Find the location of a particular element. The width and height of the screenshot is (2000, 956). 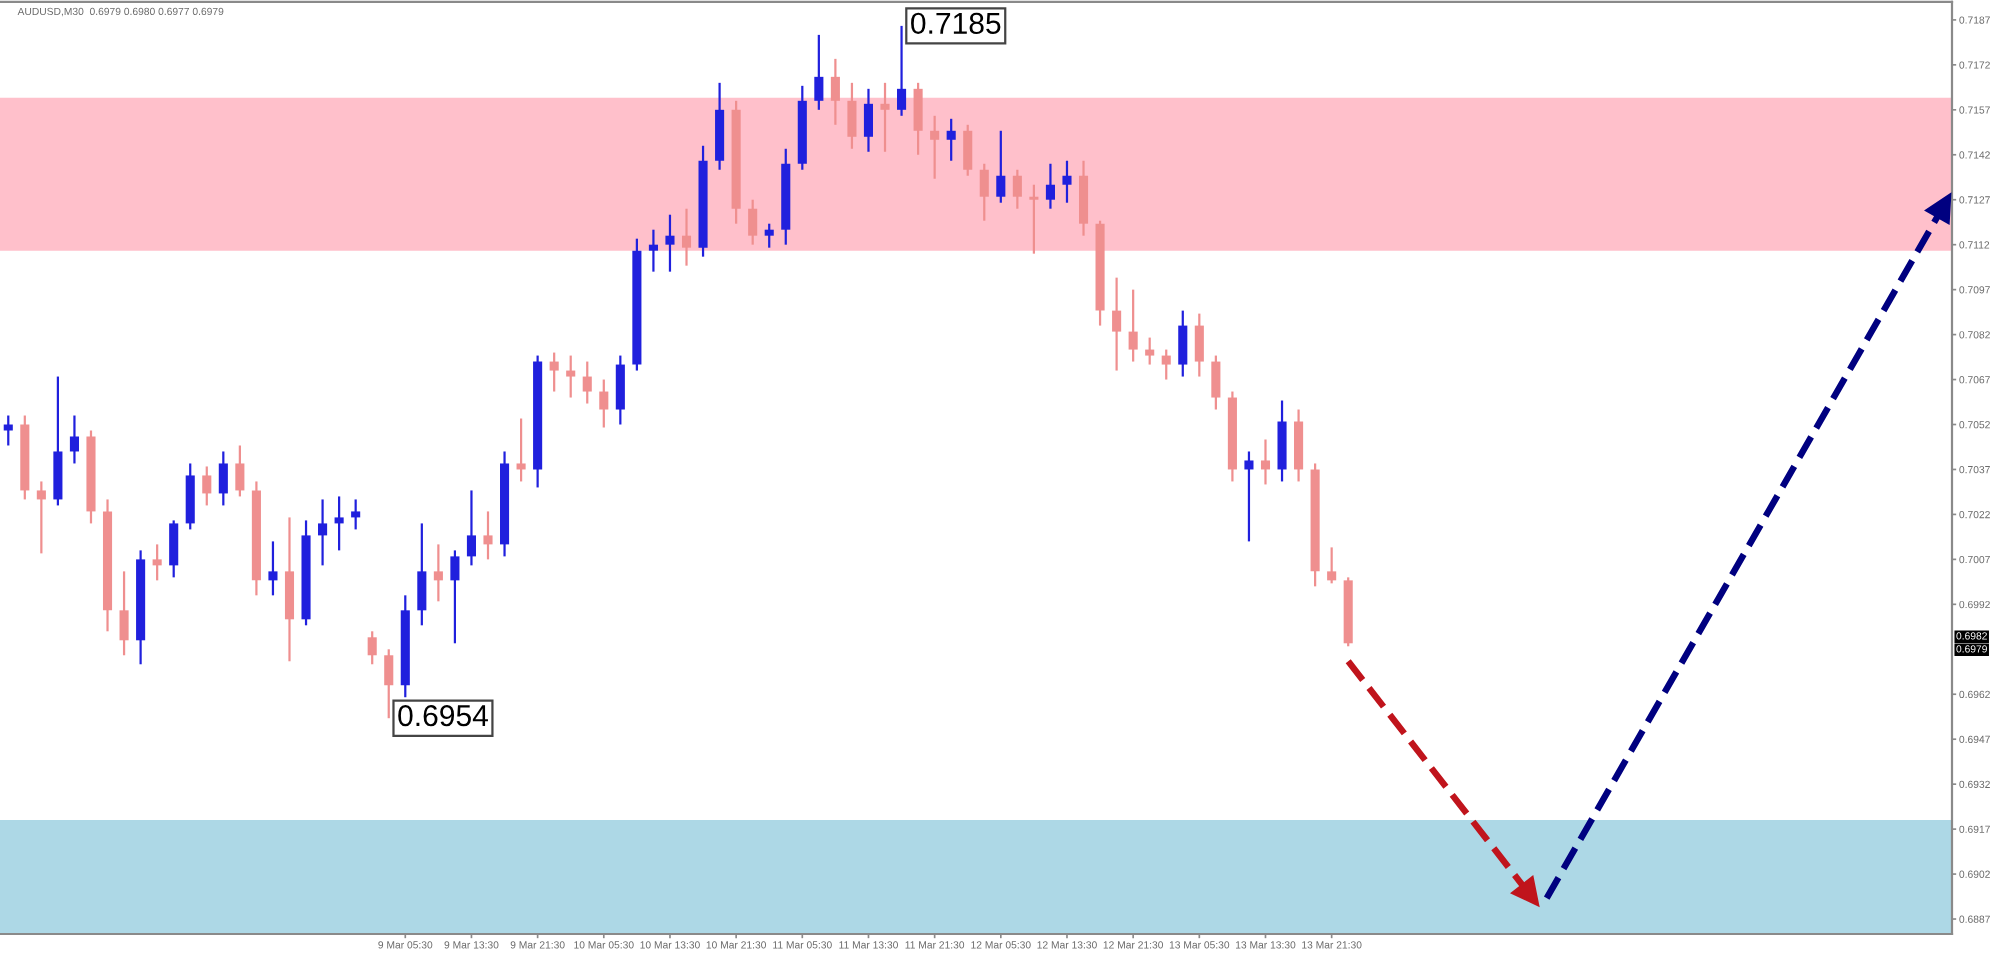

annotation: 0.6954 is located at coordinates (443, 716).